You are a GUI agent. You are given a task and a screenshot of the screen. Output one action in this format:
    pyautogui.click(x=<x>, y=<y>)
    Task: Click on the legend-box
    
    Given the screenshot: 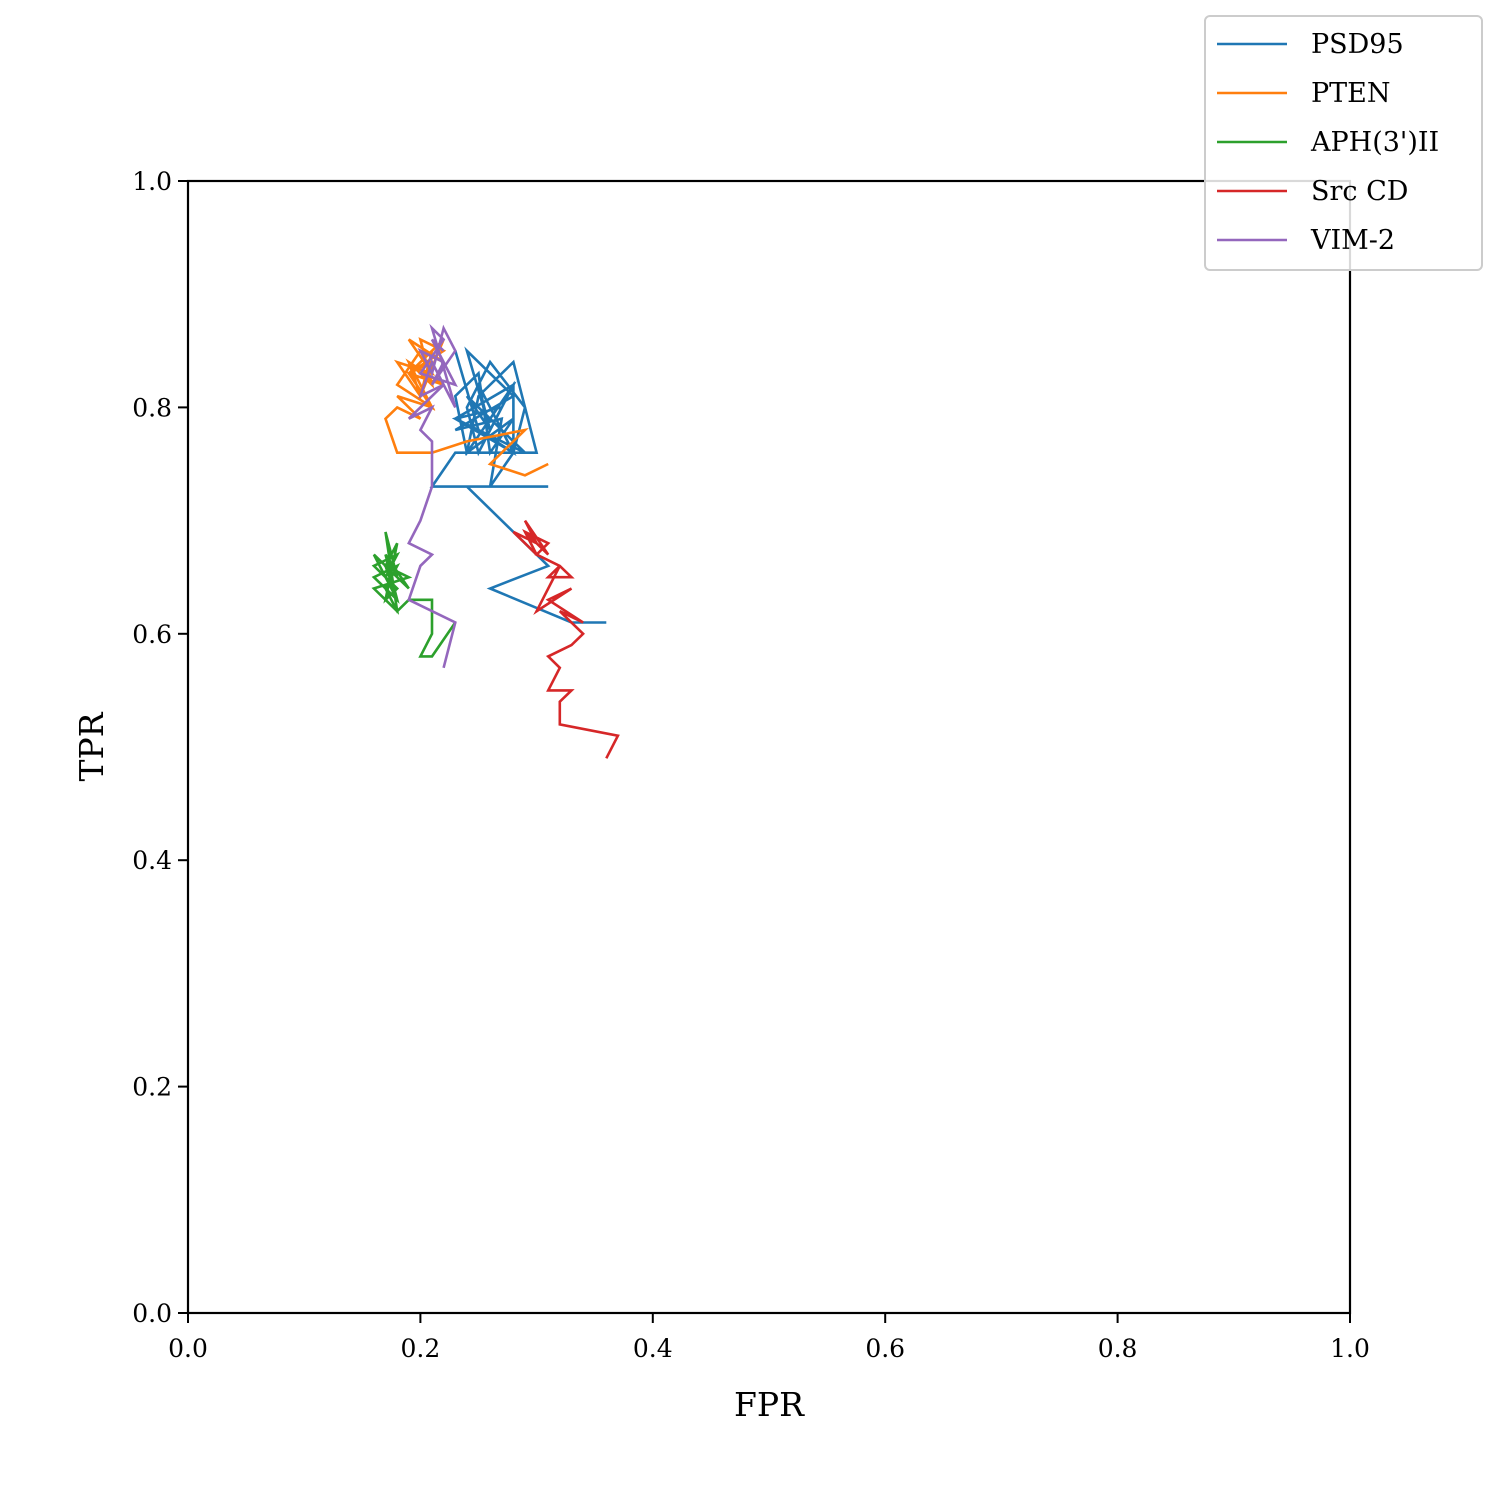 What is the action you would take?
    pyautogui.click(x=1343, y=143)
    